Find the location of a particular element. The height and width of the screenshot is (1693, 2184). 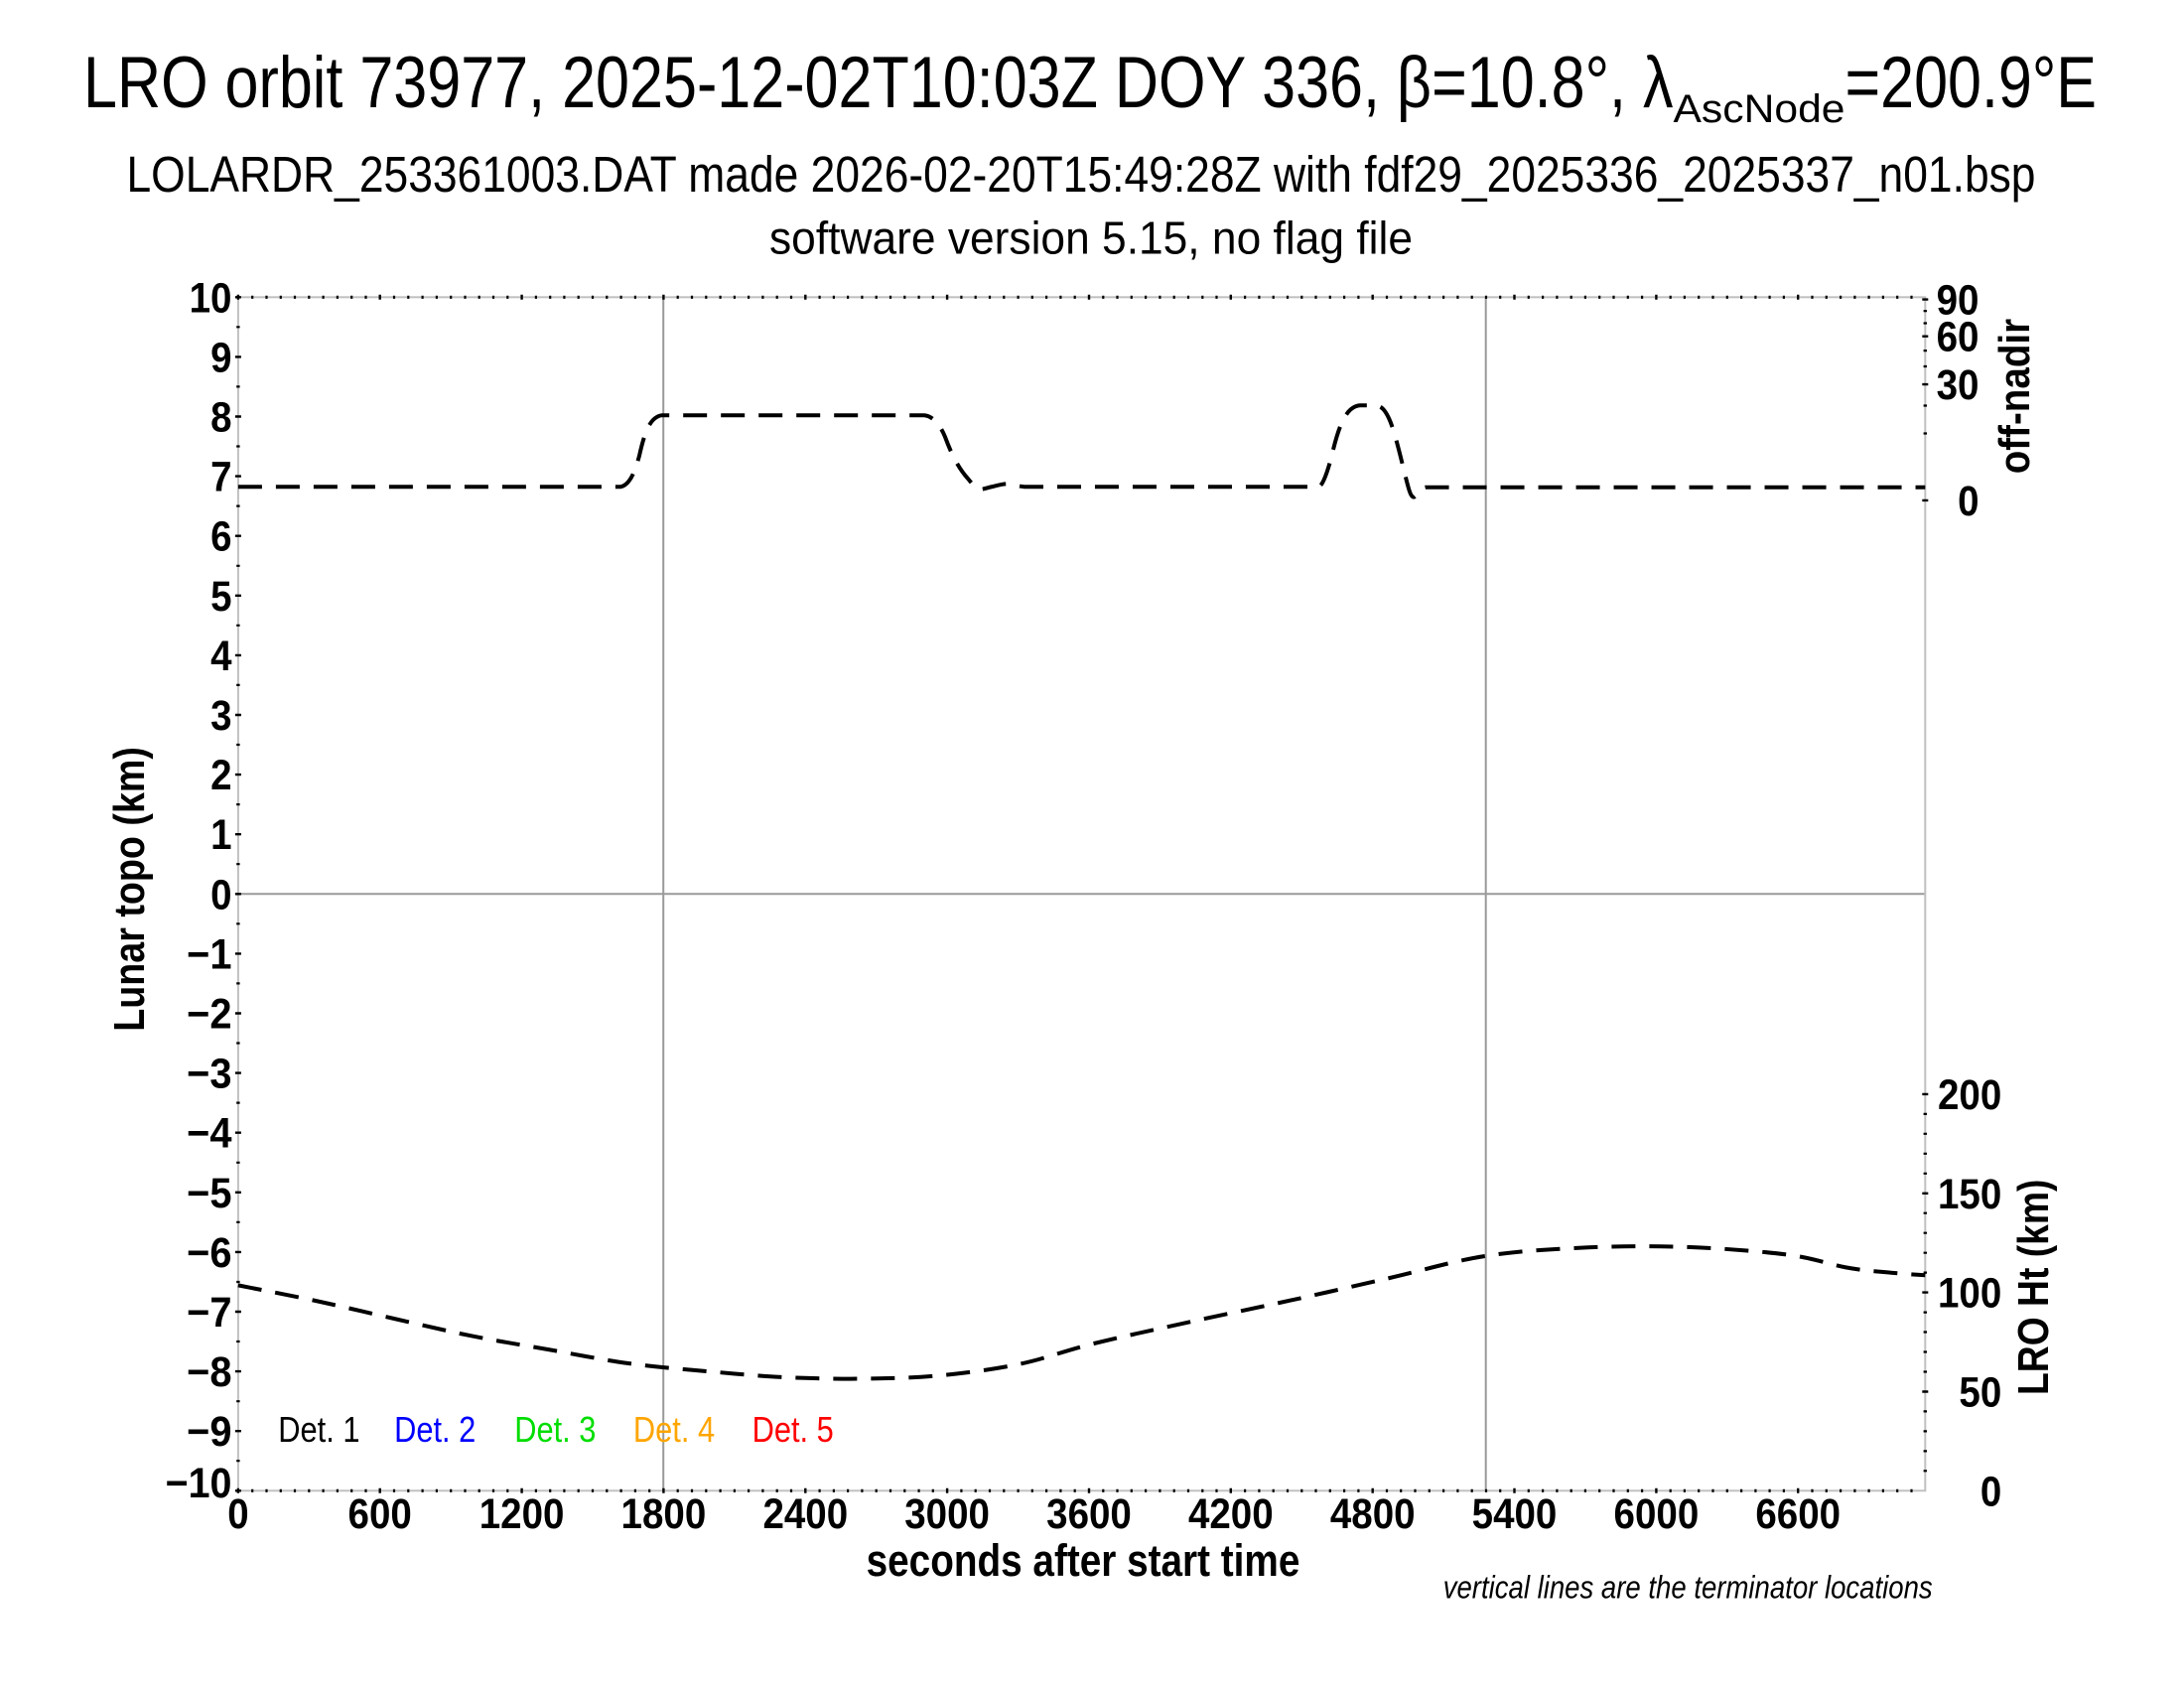

svg-text: Det. 2 is located at coordinates (435, 1429).